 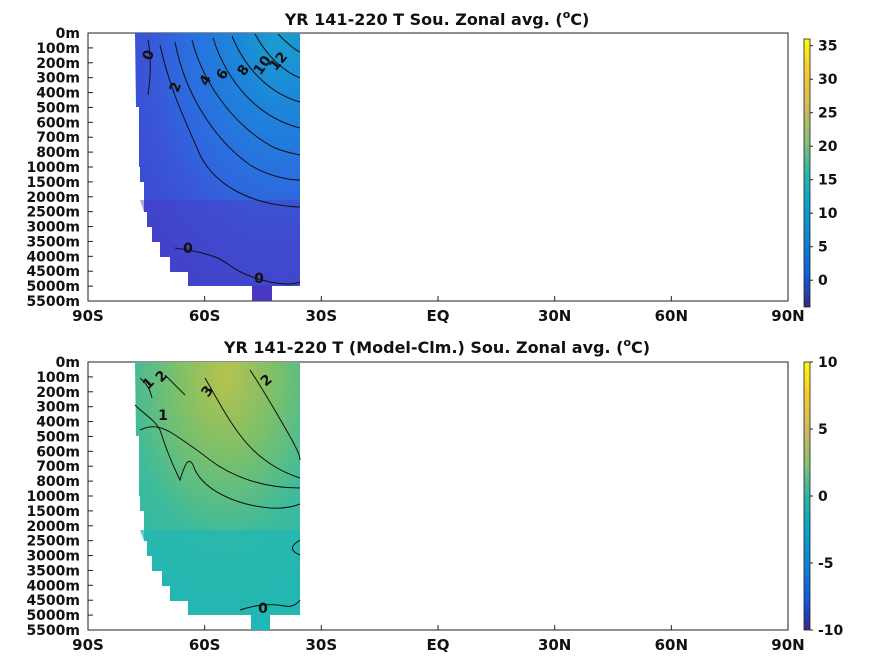 I want to click on x-ticks-top: 90S 60S 30S EQ 30N 60N 90N, so click(x=438, y=310).